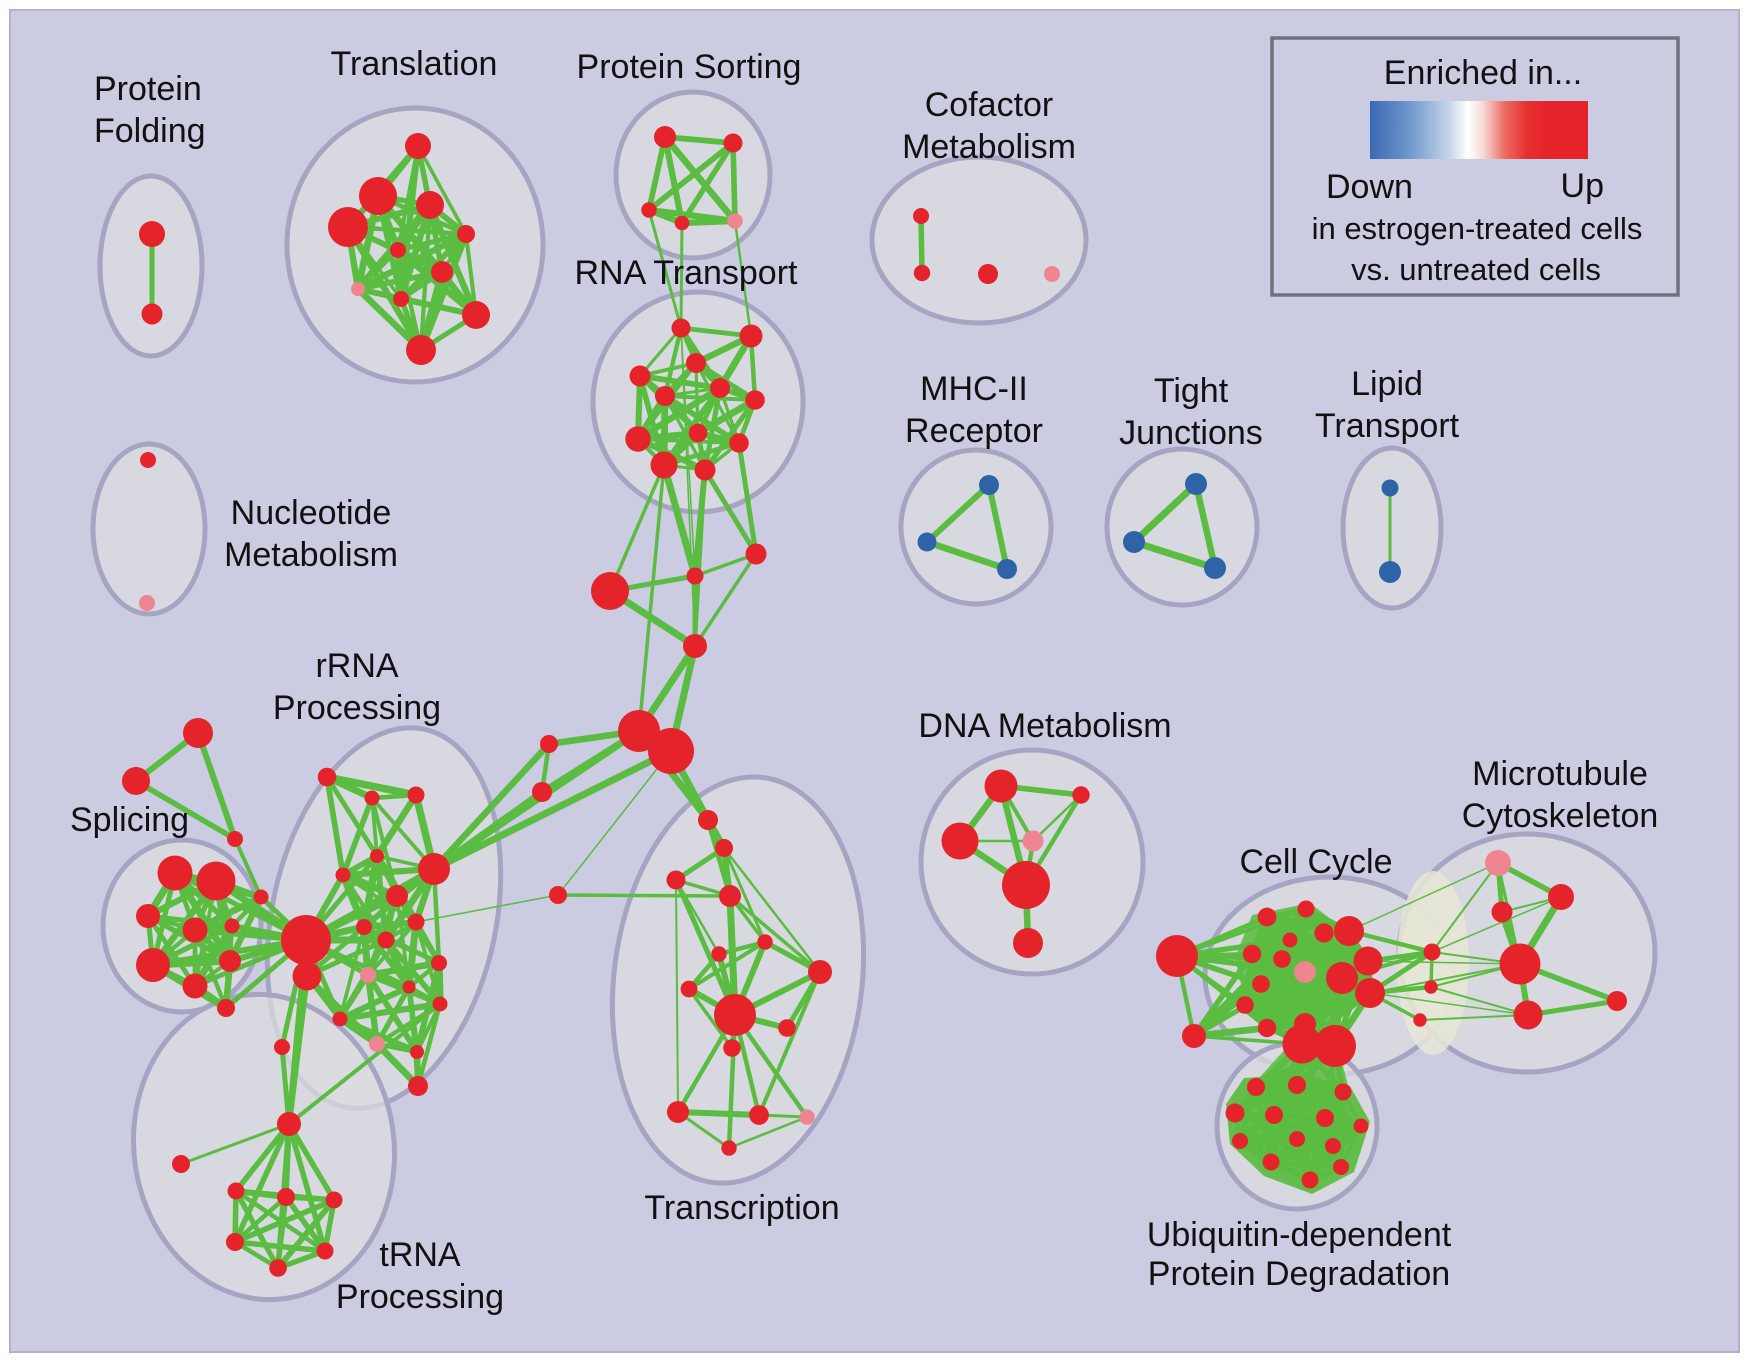  I want to click on svg-text: Down, so click(1369, 187).